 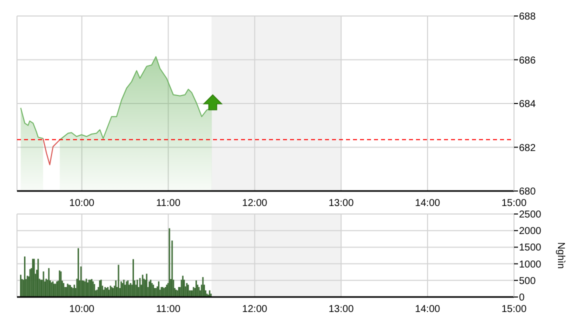 I want to click on y-tick-label: 684, so click(x=527, y=104).